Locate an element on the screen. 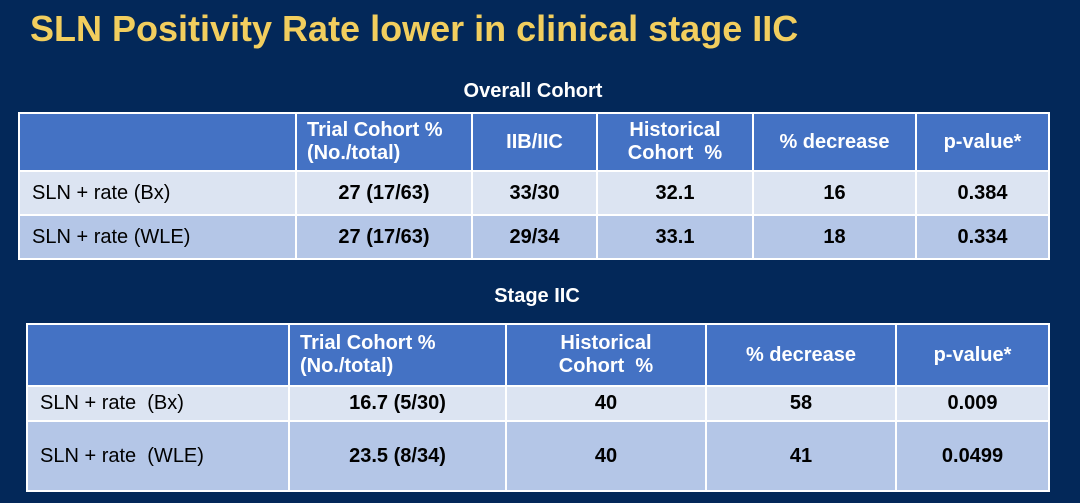 Image resolution: width=1080 pixels, height=503 pixels. cell-value: 33/30 is located at coordinates (534, 193).